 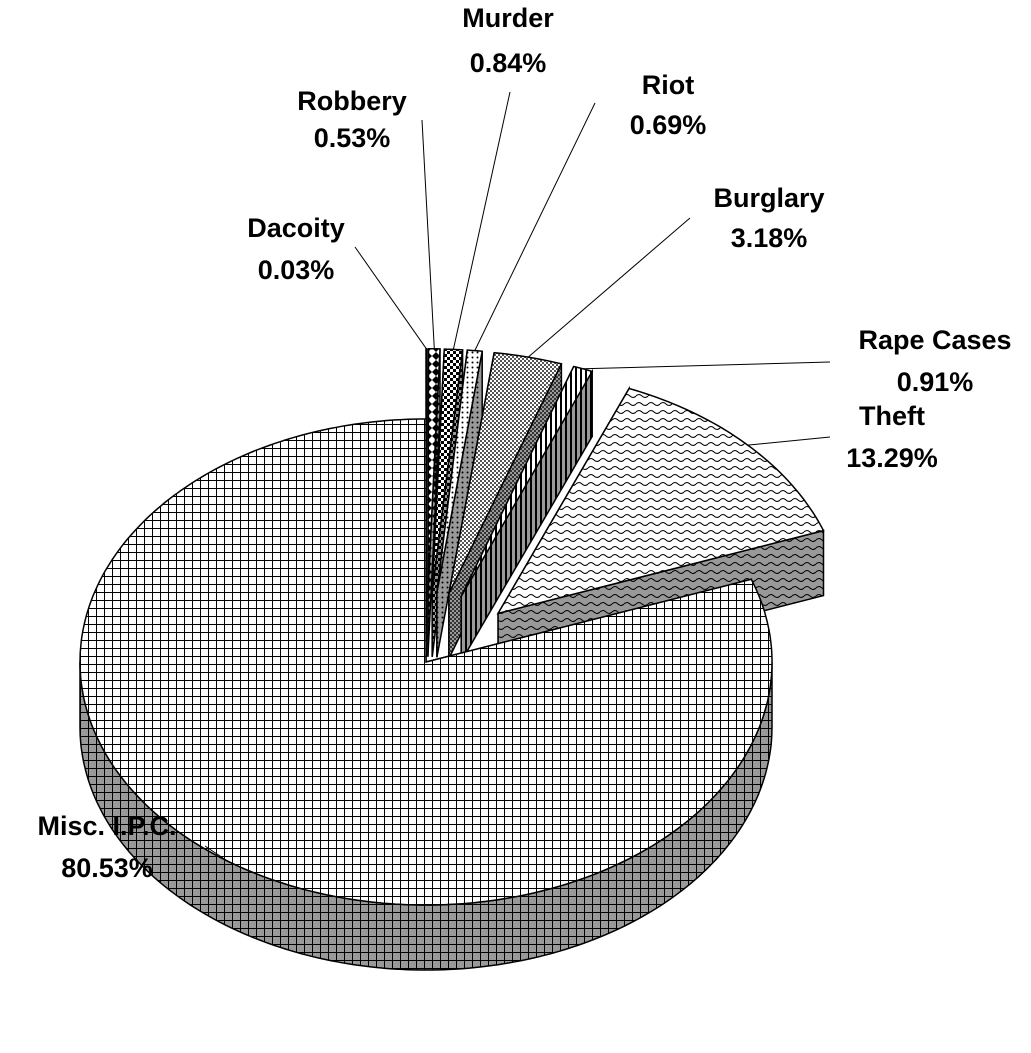 I want to click on slice-label: Burglary, so click(x=768, y=198).